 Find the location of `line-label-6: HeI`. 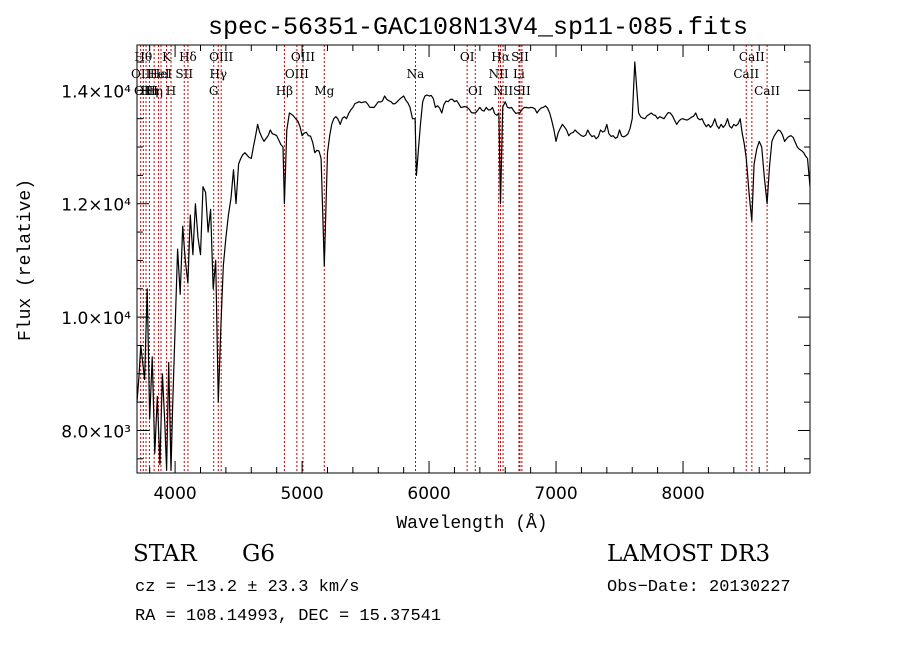

line-label-6: HeI is located at coordinates (161, 74).